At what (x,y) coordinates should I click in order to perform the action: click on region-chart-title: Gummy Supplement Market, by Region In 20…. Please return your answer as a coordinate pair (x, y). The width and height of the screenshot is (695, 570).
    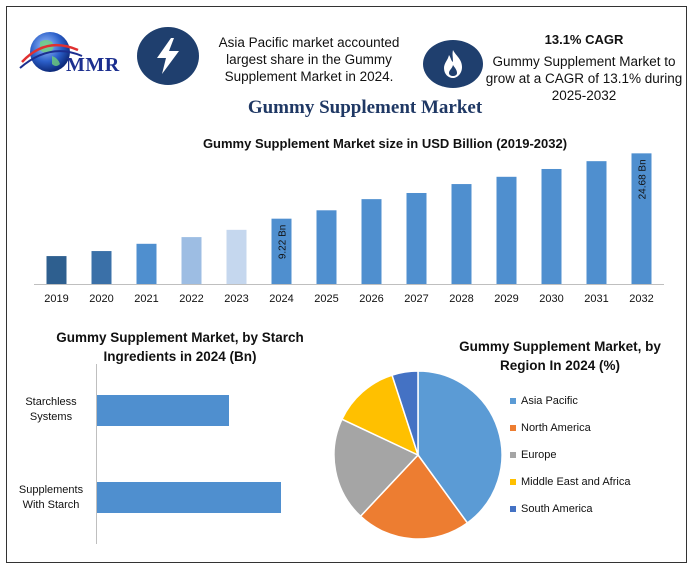
    Looking at the image, I should click on (560, 356).